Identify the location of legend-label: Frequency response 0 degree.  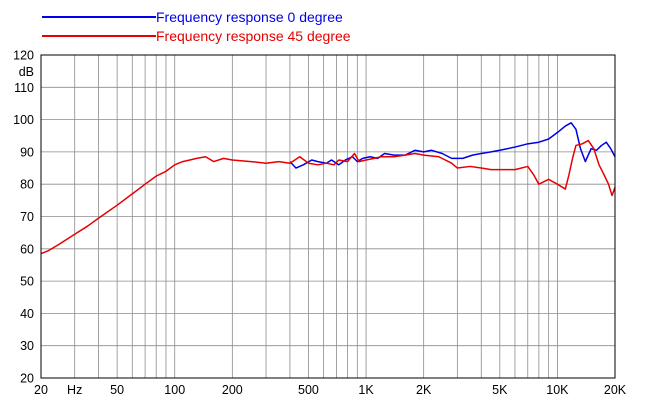
(249, 17).